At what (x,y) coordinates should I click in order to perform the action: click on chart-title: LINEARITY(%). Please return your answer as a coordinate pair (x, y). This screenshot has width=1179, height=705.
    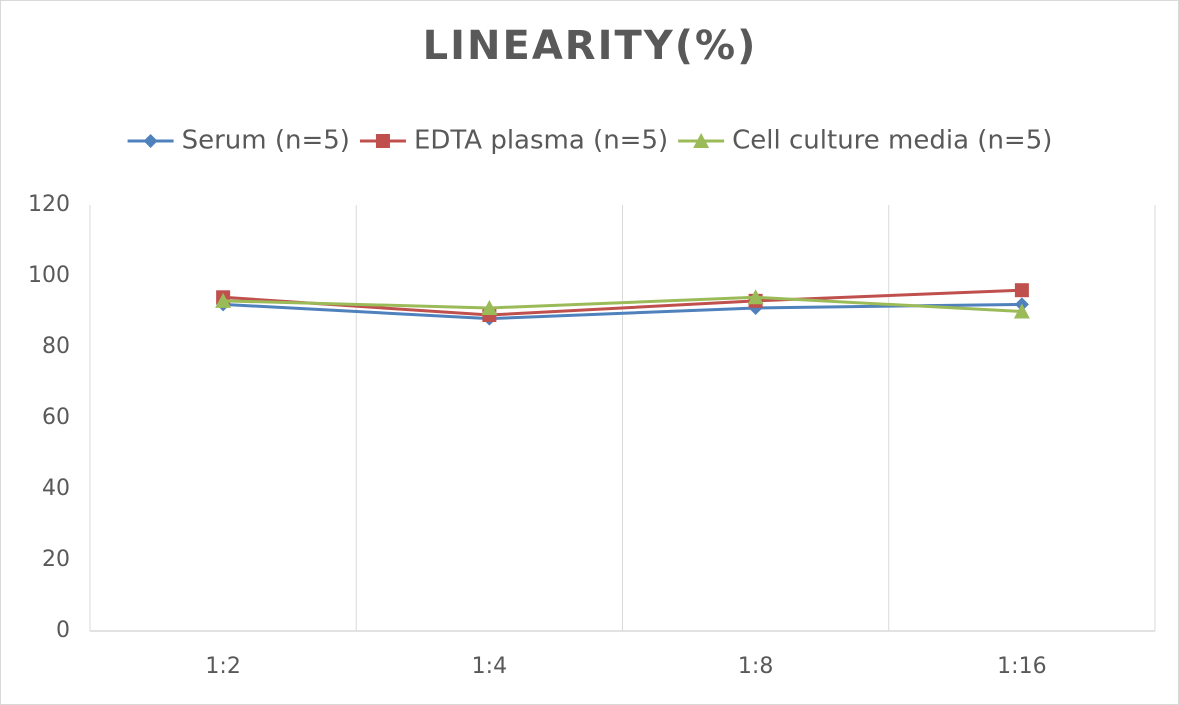
    Looking at the image, I should click on (590, 46).